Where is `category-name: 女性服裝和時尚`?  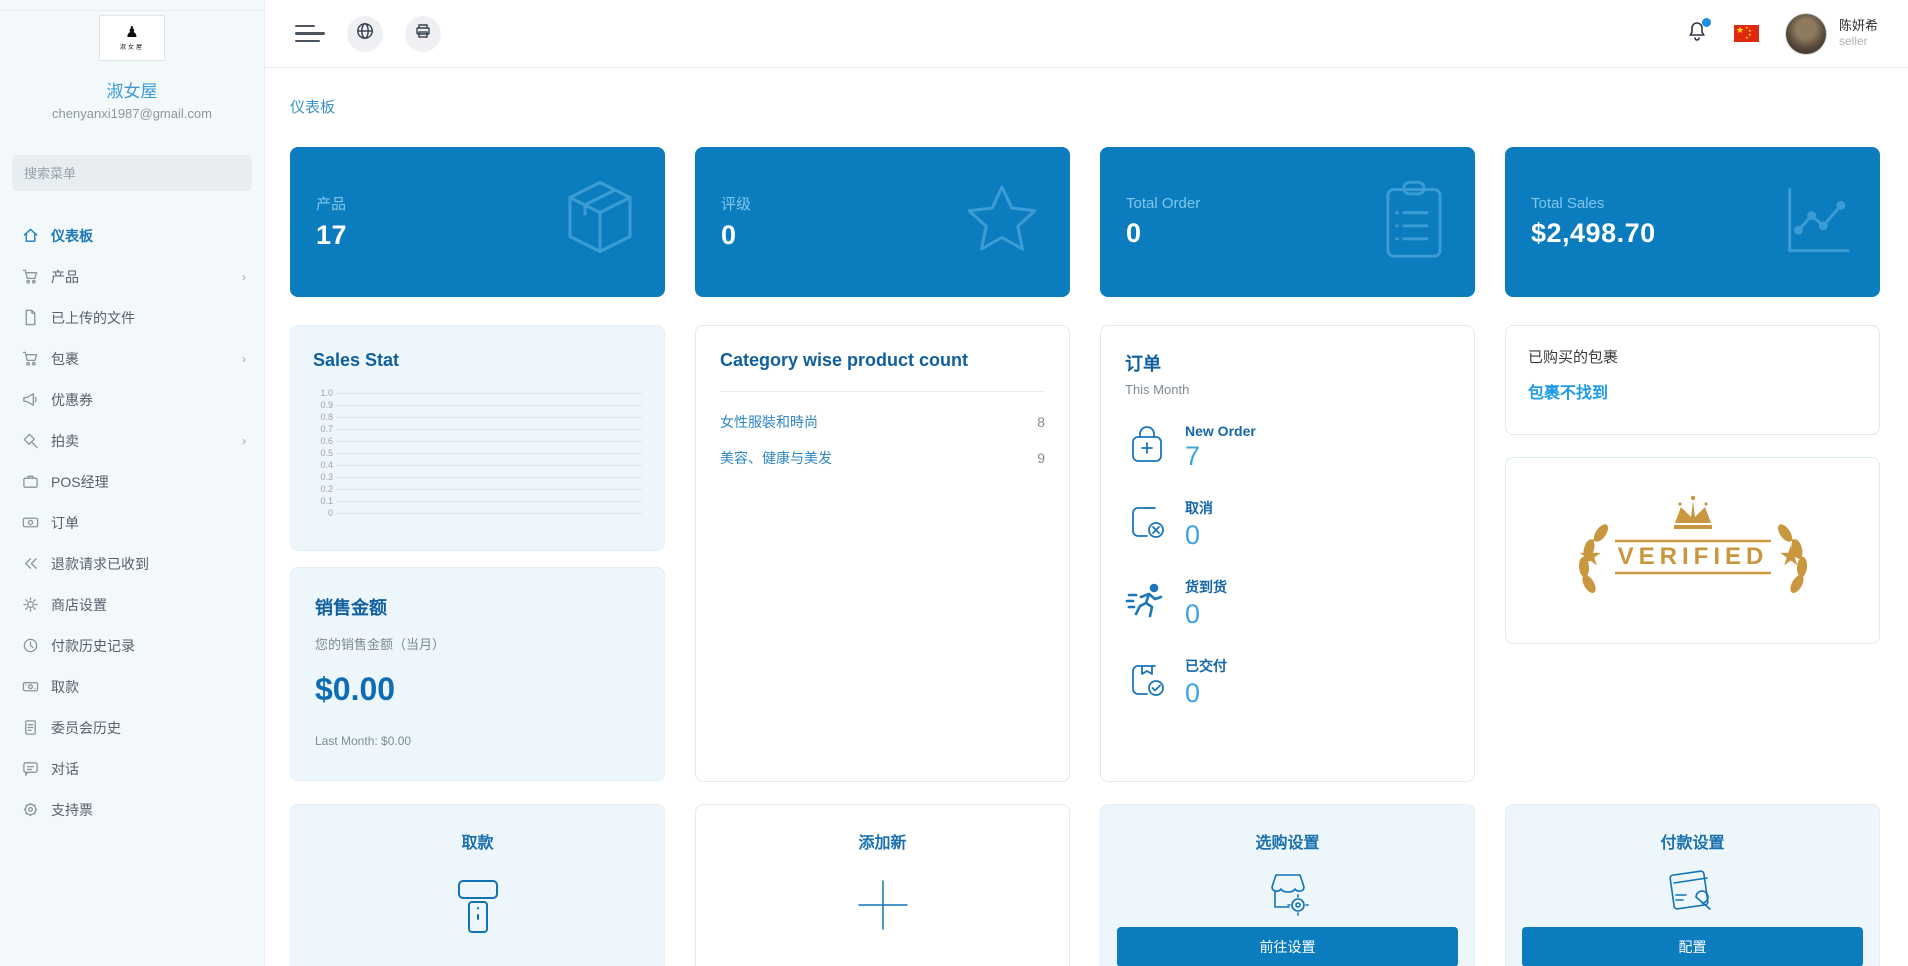 category-name: 女性服裝和時尚 is located at coordinates (769, 422).